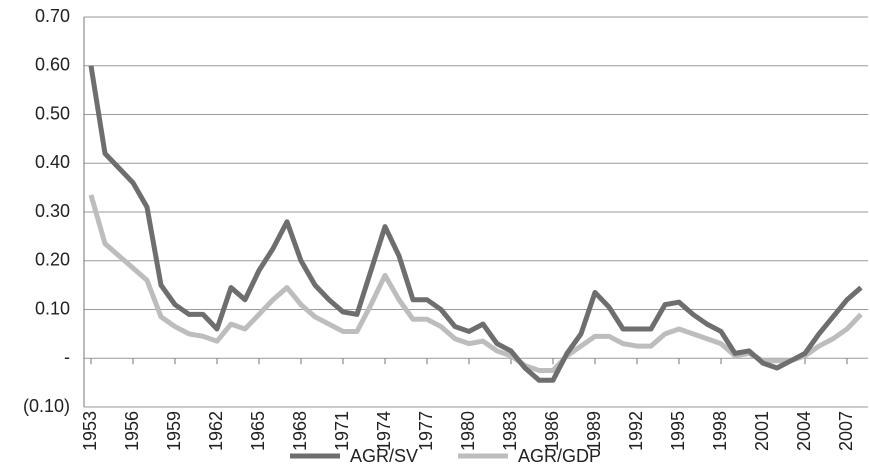 Image resolution: width=870 pixels, height=472 pixels. Describe the element at coordinates (762, 431) in the screenshot. I see `x-tick-label: 2001` at that location.